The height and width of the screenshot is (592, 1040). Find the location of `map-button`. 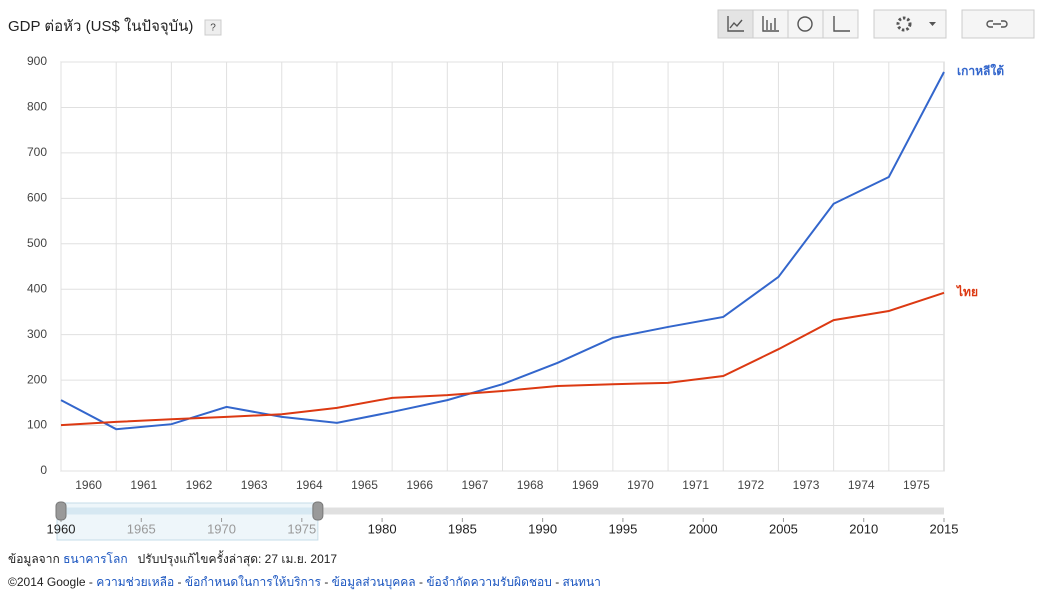

map-button is located at coordinates (805, 24).